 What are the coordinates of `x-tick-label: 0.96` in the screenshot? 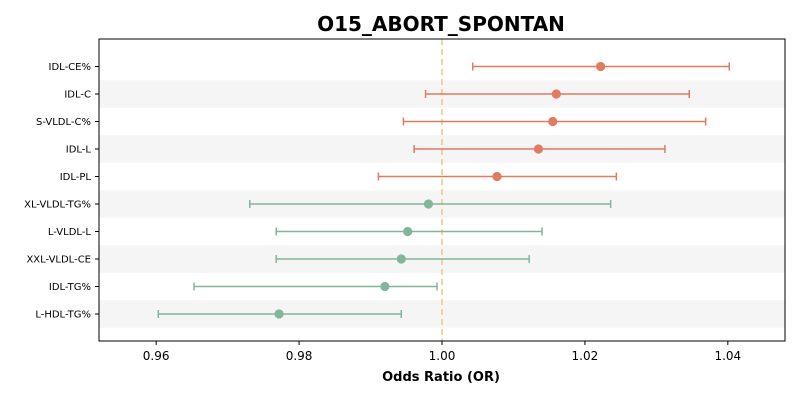 It's located at (156, 356).